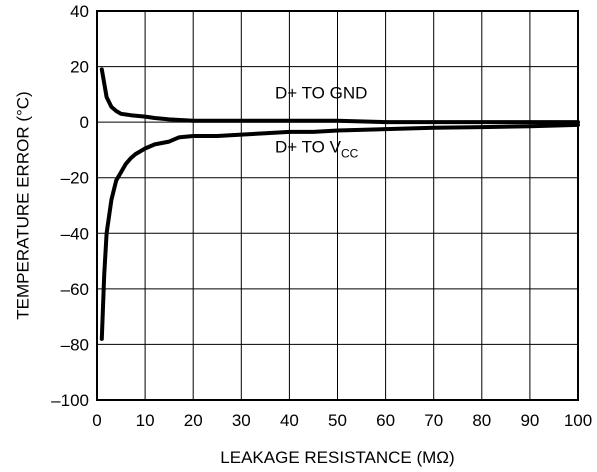 The image size is (597, 472). I want to click on x-axis-title: LEAKAGE RESISTANCE (MΩ), so click(337, 457).